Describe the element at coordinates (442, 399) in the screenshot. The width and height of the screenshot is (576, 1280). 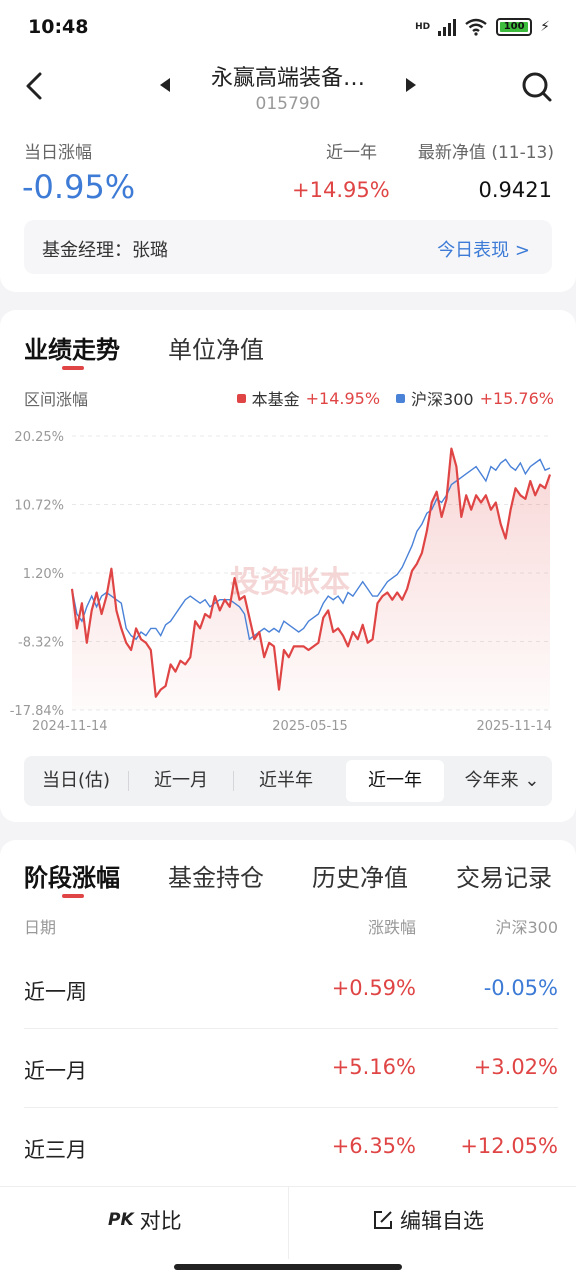
I see `legend-index-name: 沪深300` at that location.